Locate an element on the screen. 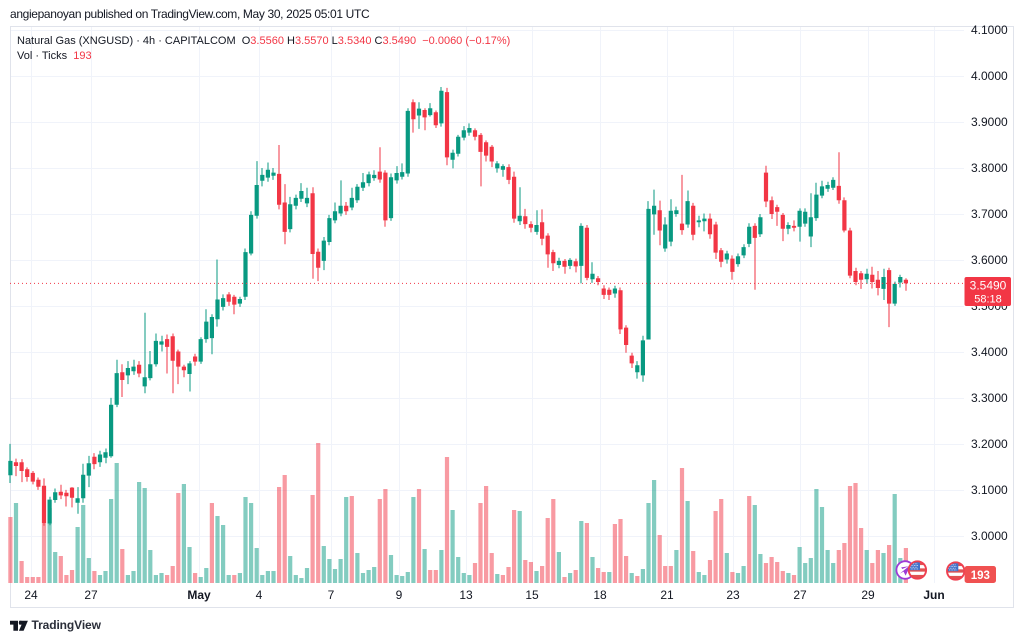 The image size is (1024, 642). svg-text: 4.1000 is located at coordinates (989, 30).